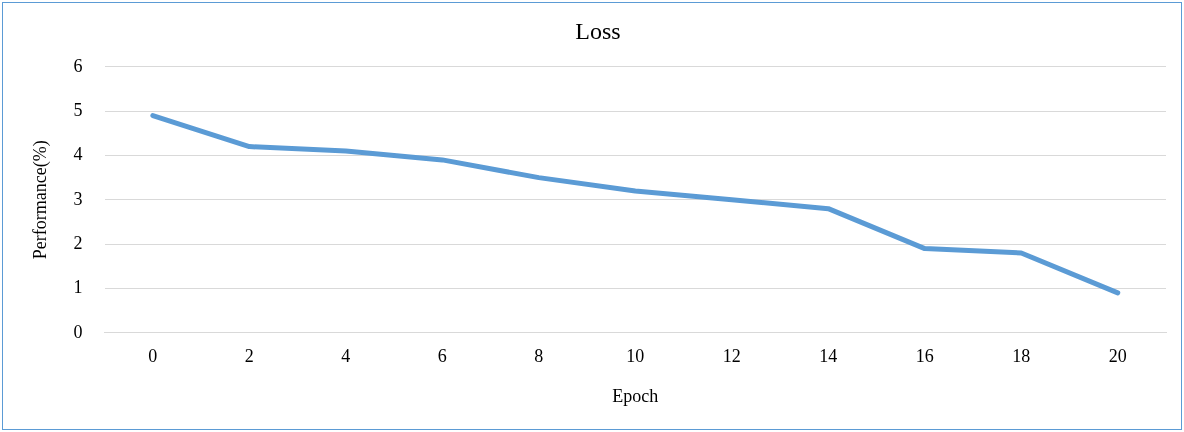  Describe the element at coordinates (40, 200) in the screenshot. I see `y-axis-title: Performance(%)` at that location.